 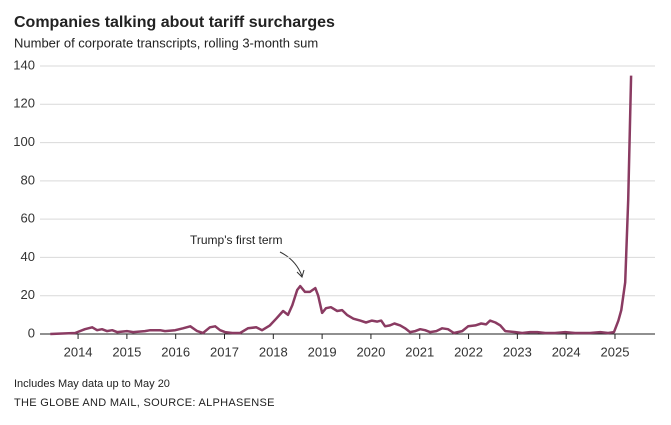 What do you see at coordinates (517, 351) in the screenshot?
I see `x-tick-label: 2023` at bounding box center [517, 351].